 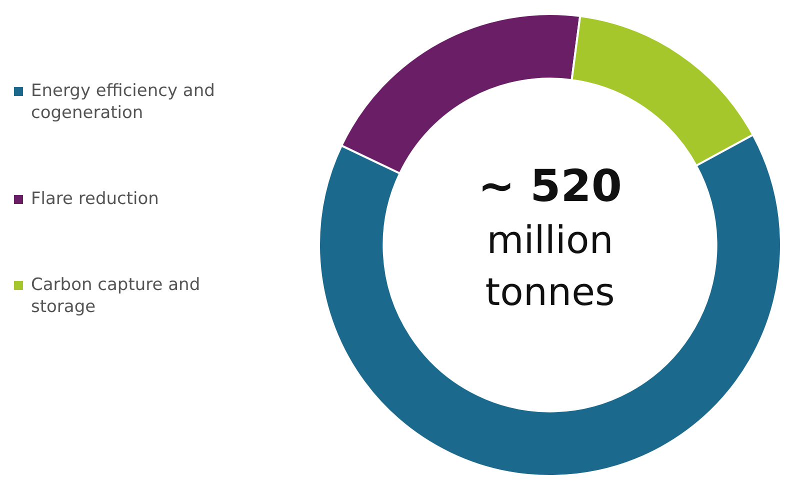 I want to click on legend-label: Carbon capture and storage, so click(x=116, y=296).